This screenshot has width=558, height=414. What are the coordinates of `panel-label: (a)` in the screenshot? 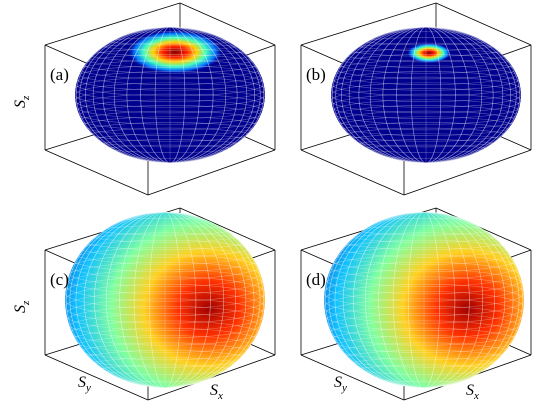 It's located at (59, 74).